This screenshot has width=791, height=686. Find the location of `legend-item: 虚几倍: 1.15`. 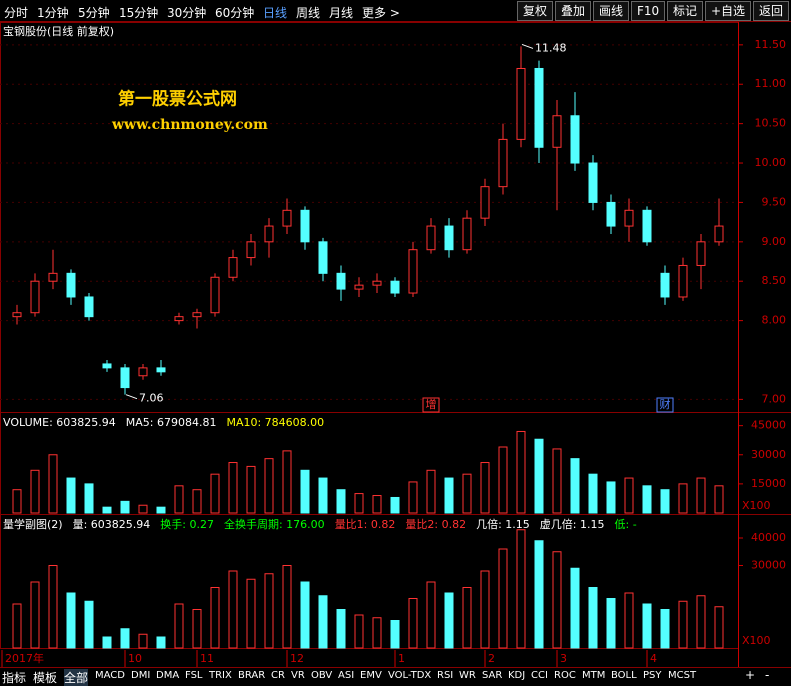

legend-item: 虚几倍: 1.15 is located at coordinates (572, 524).